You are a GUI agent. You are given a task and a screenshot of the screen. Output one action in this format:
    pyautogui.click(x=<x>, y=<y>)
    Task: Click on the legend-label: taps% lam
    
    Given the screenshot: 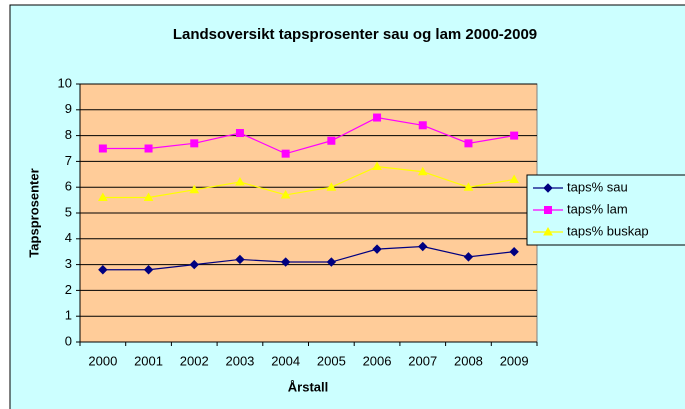 What is the action you would take?
    pyautogui.click(x=597, y=208)
    